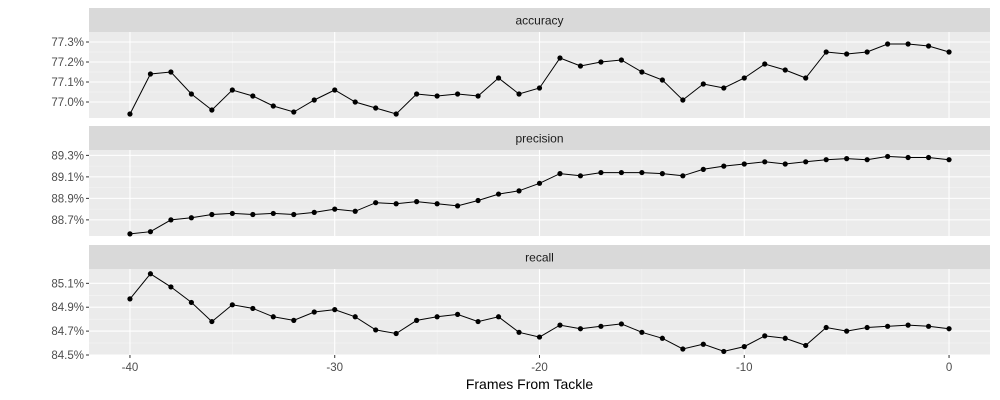  Describe the element at coordinates (744, 368) in the screenshot. I see `x-tick-label: -10` at that location.